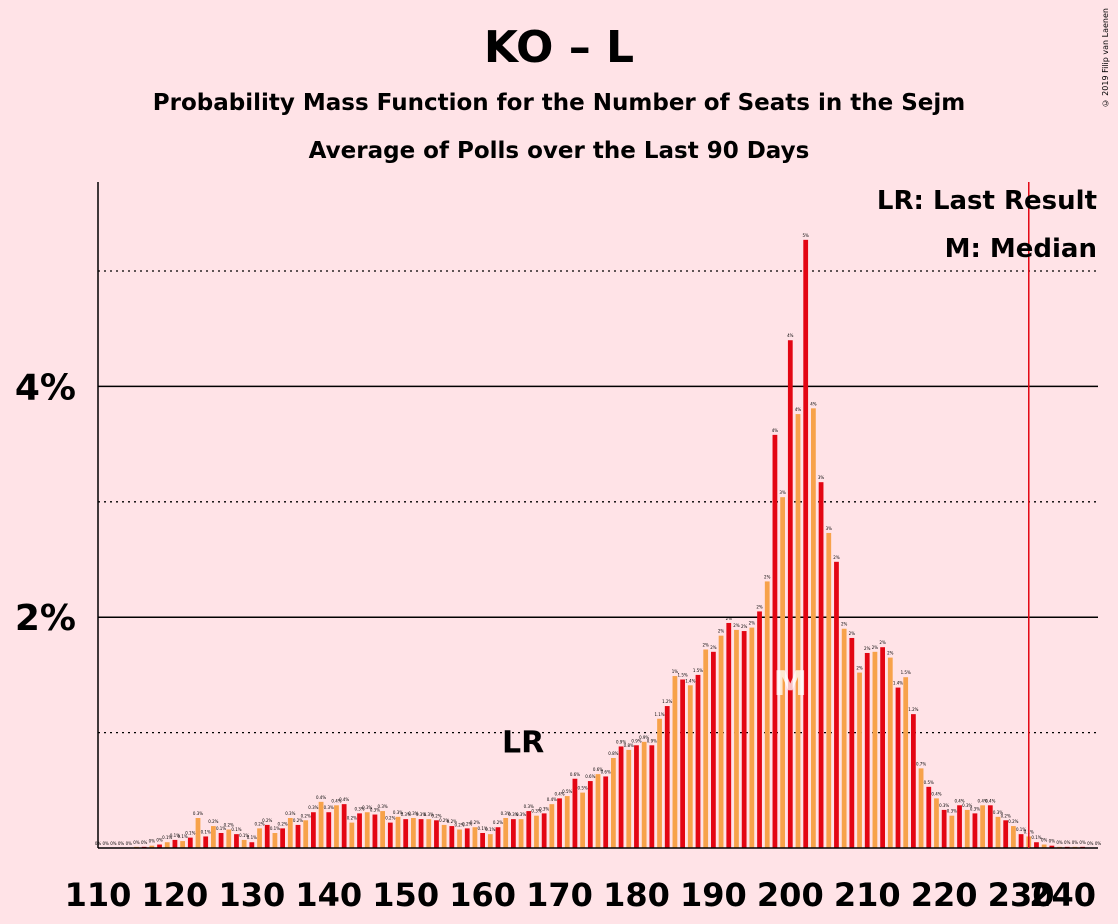 Image resolution: width=1118 pixels, height=924 pixels. What do you see at coordinates (1044, 840) in the screenshot?
I see `data-label-233: 0%` at bounding box center [1044, 840].